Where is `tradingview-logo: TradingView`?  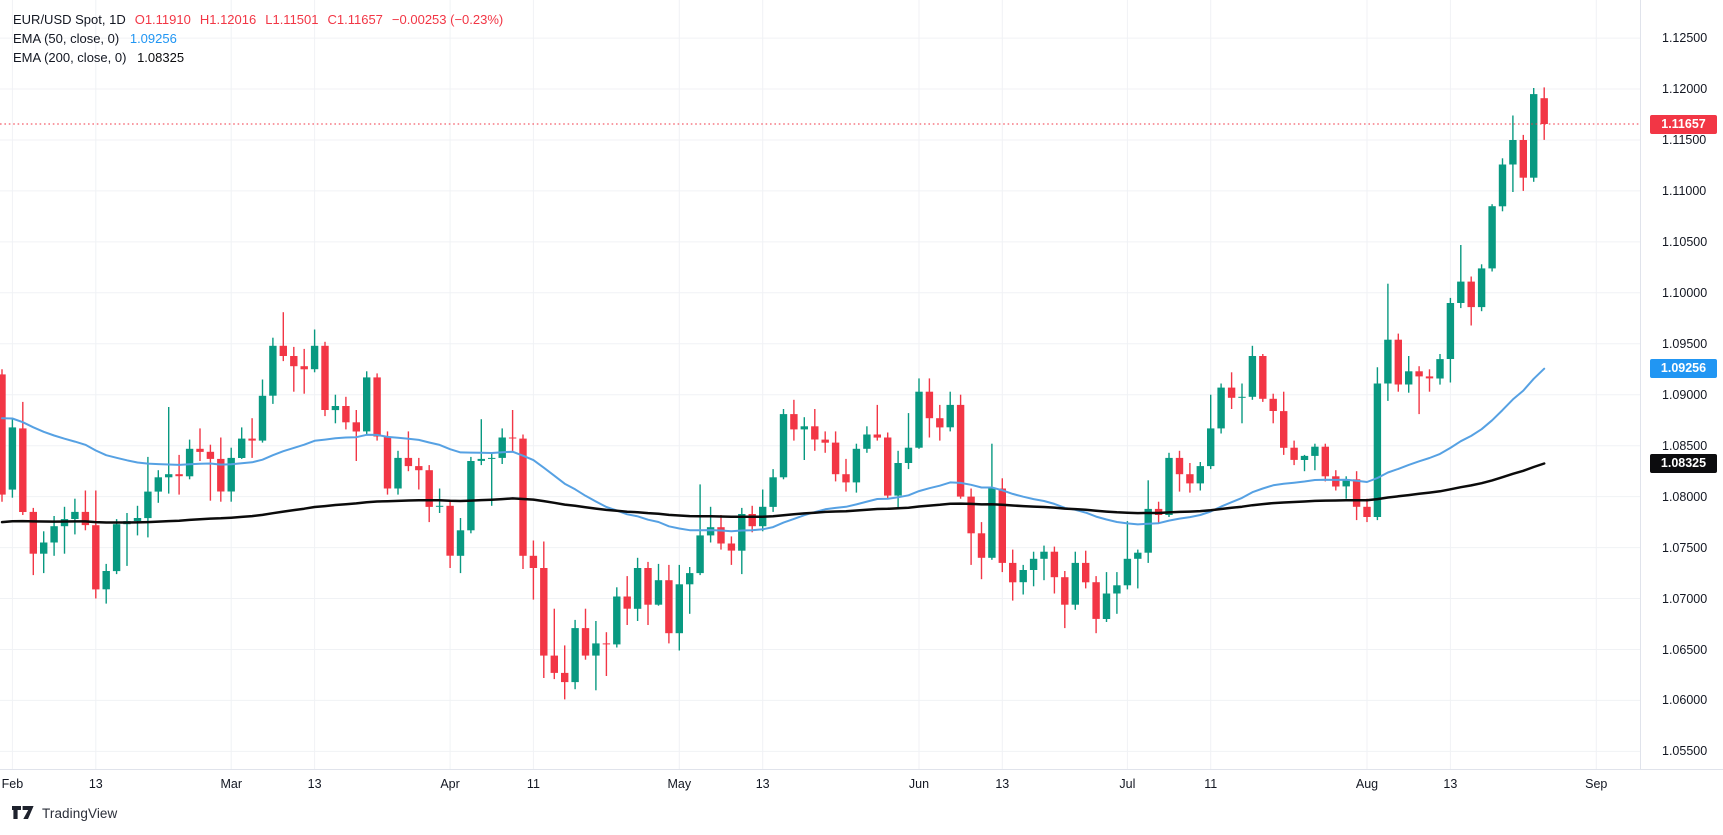
tradingview-logo: TradingView is located at coordinates (64, 813).